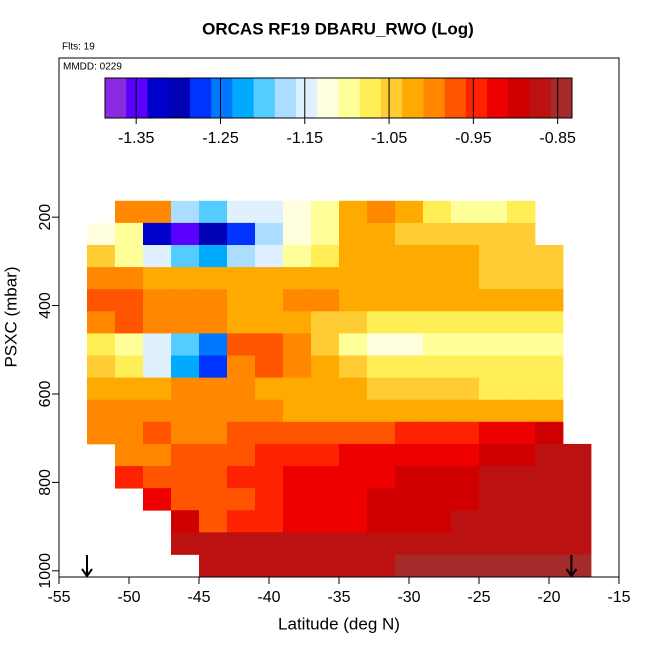 The width and height of the screenshot is (650, 650). I want to click on y-tick-label: 600, so click(45, 394).